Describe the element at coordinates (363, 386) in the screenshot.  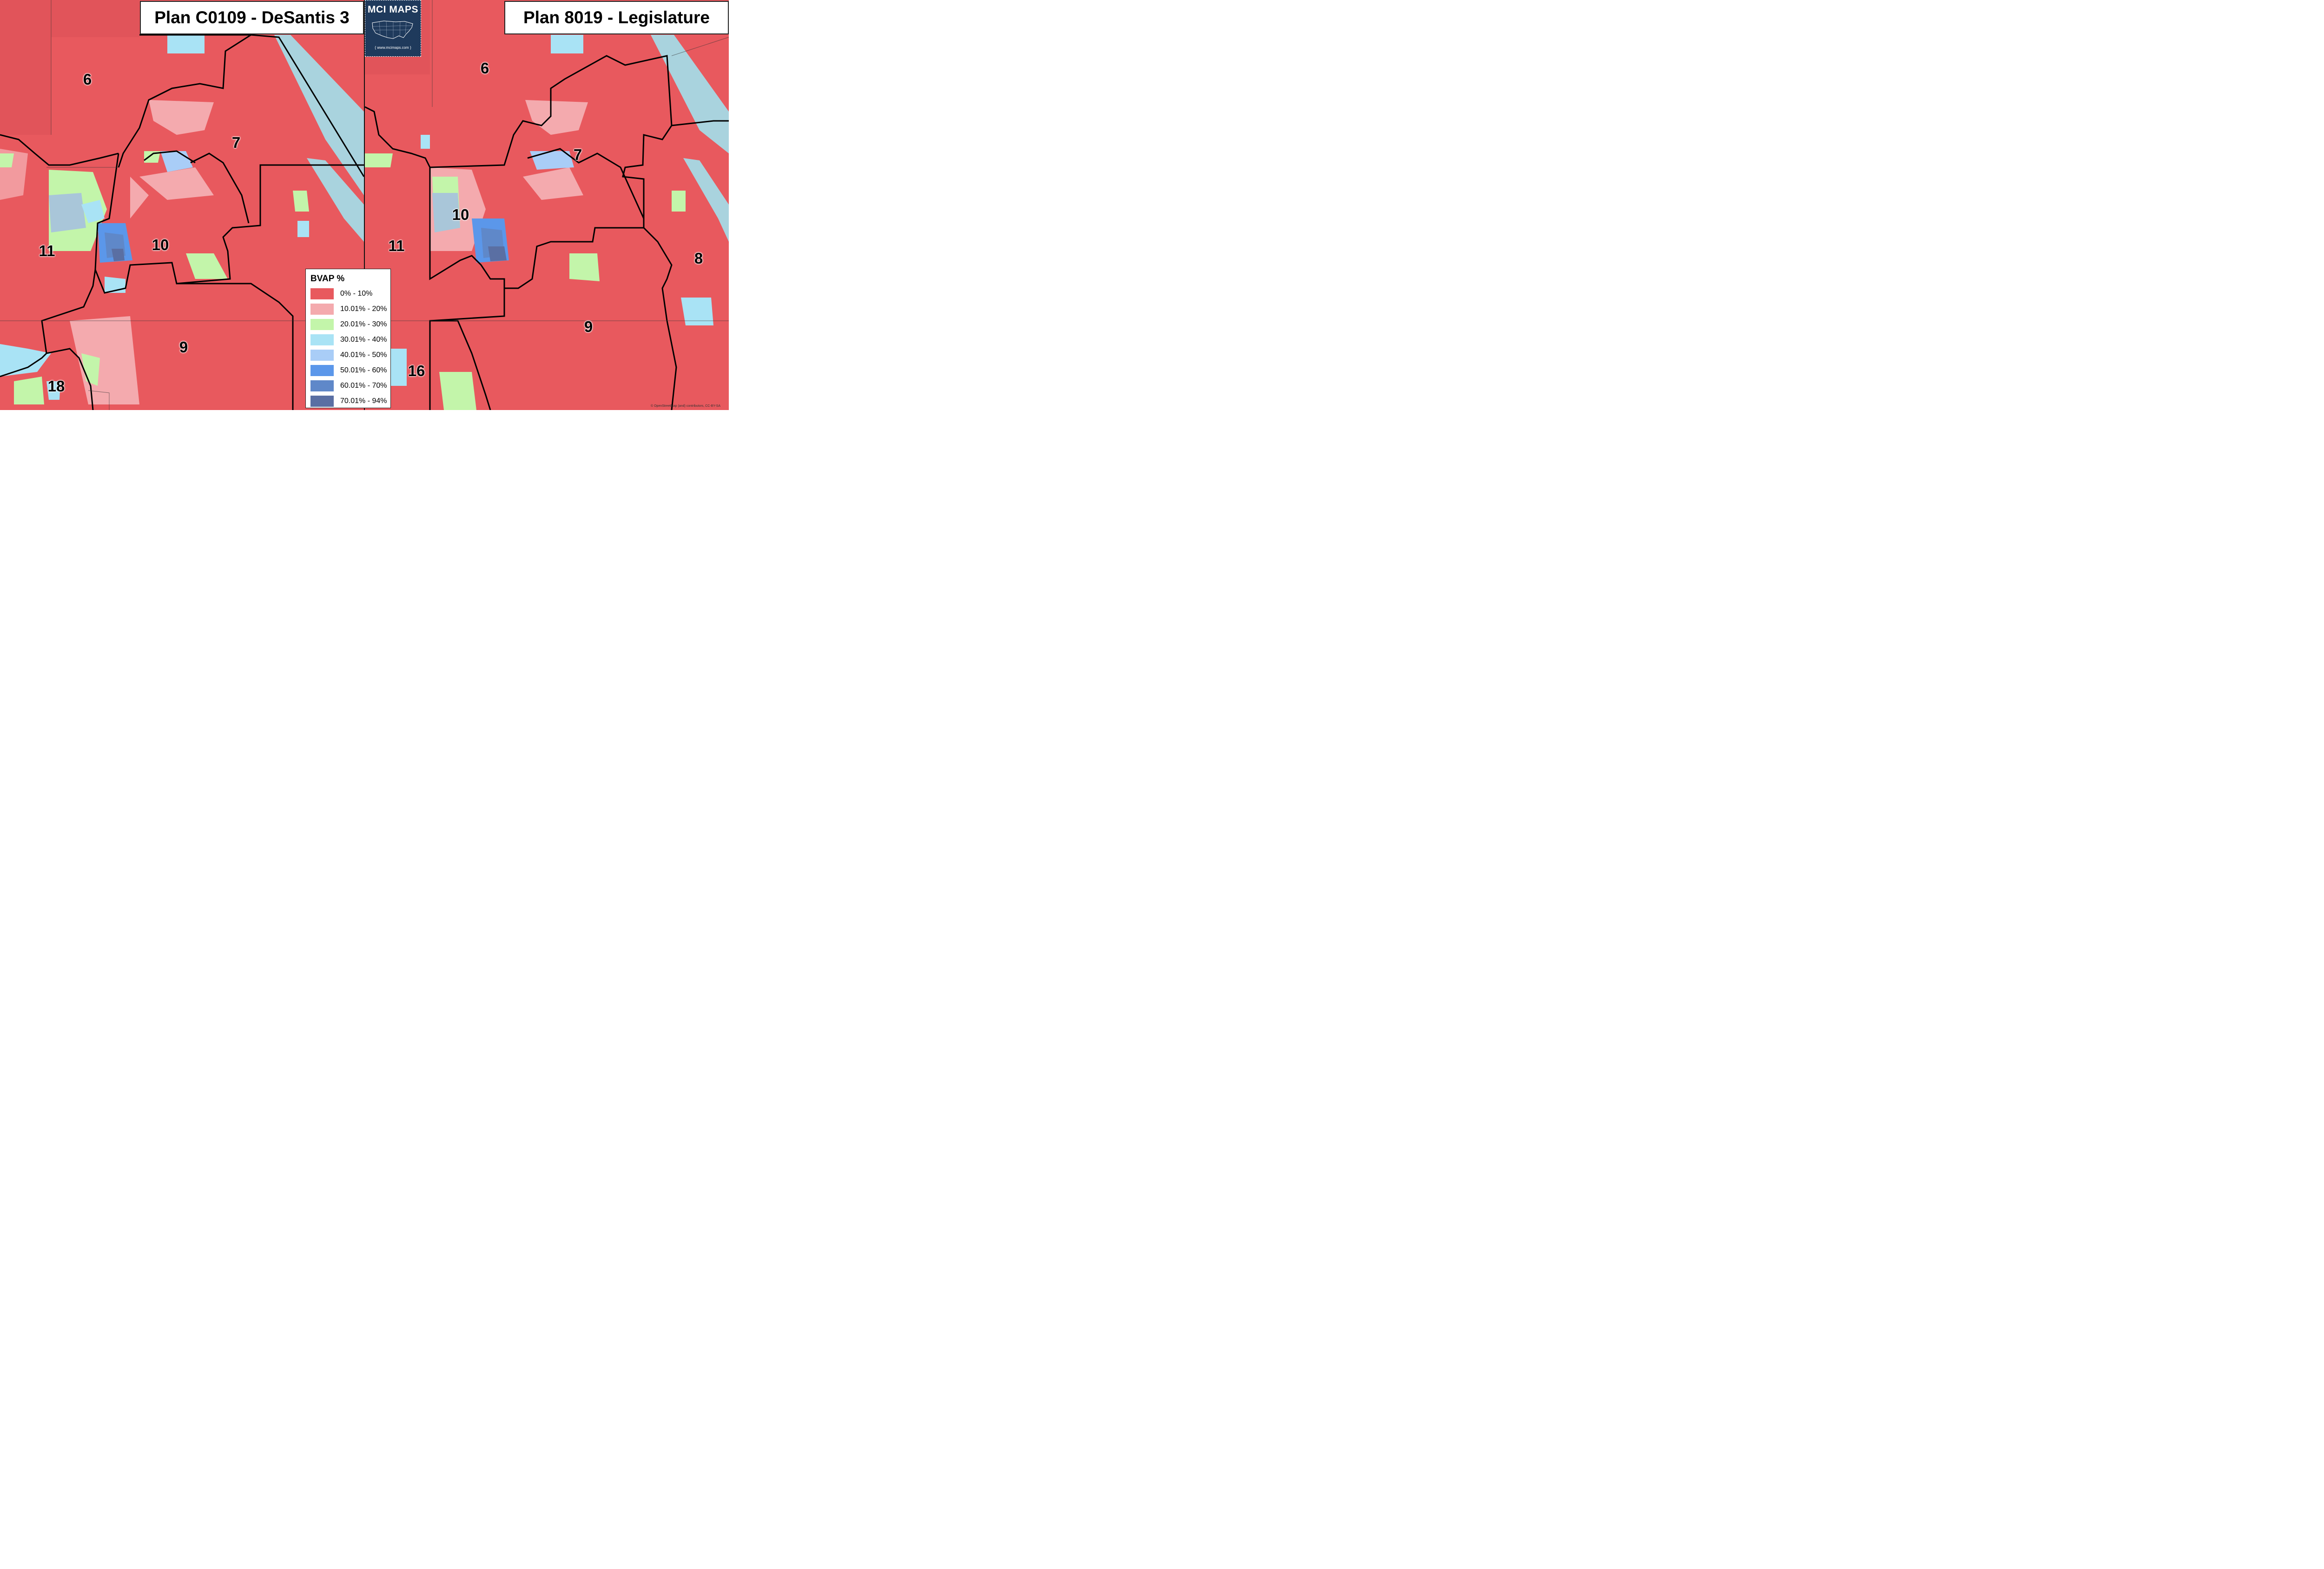
I see `legend-label: 60.01% - 70%` at that location.